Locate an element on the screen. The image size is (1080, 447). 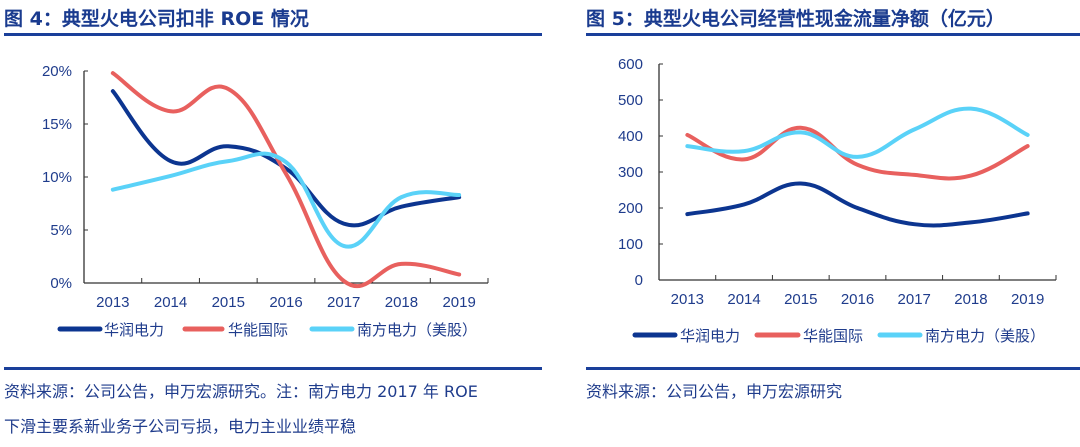
left-y-tick-label: 0% is located at coordinates (61, 283).